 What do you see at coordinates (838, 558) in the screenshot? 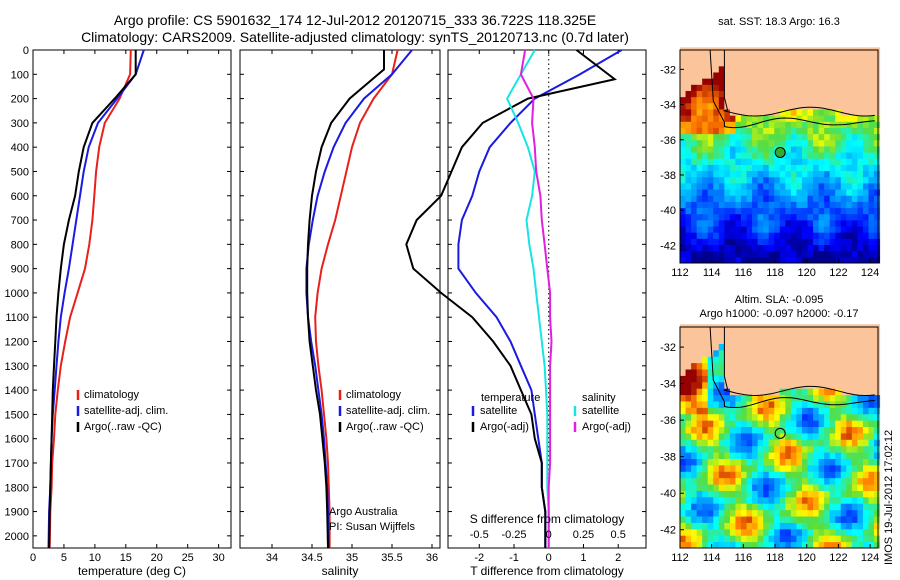
I see `x-tick-label: 122` at bounding box center [838, 558].